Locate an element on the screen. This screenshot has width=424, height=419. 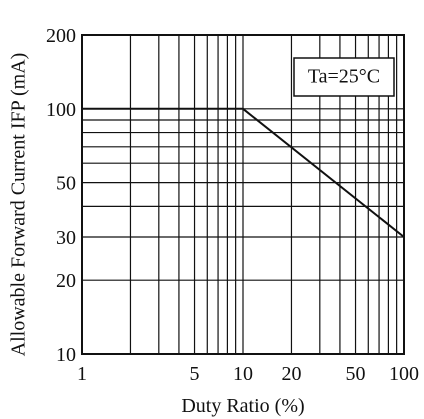
x-tick-labels: 1 5 10 20 50 100 is located at coordinates (248, 374).